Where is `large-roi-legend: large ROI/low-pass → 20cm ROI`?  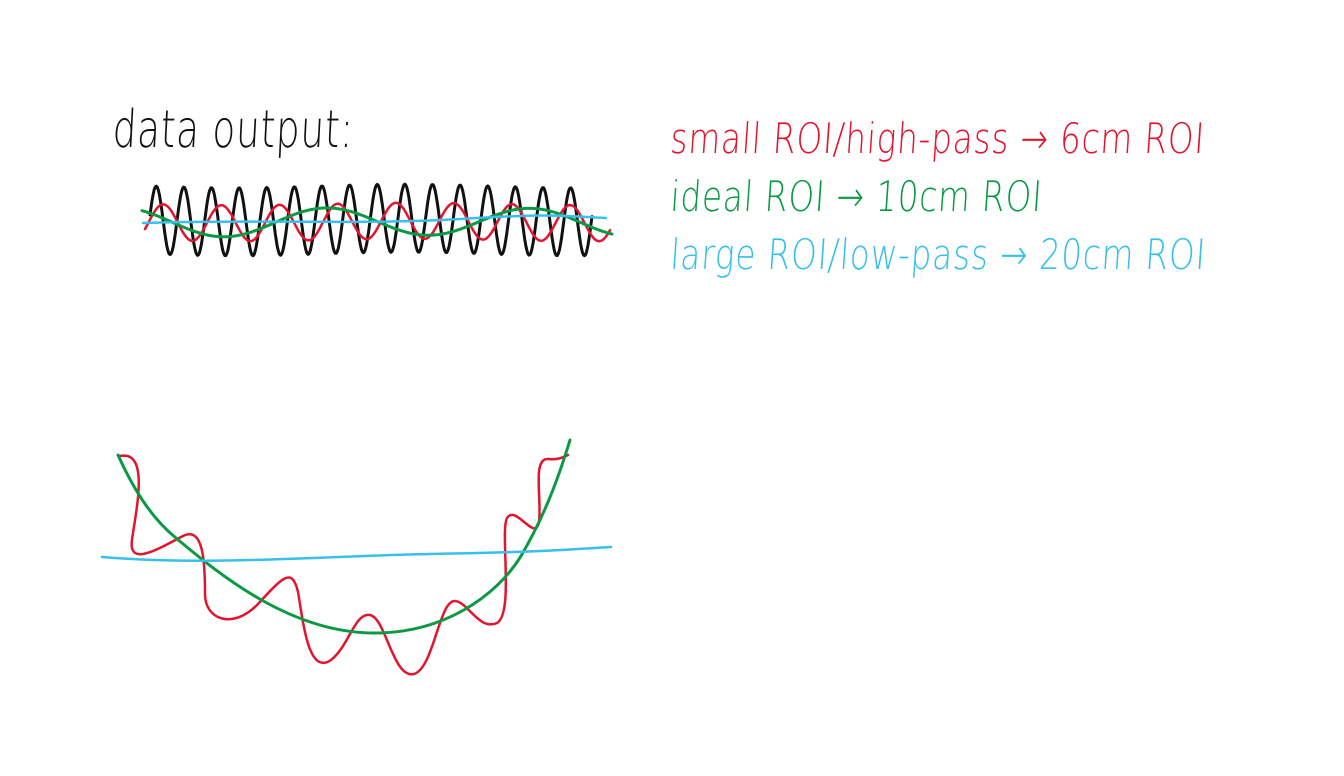 large-roi-legend: large ROI/low-pass → 20cm ROI is located at coordinates (938, 254).